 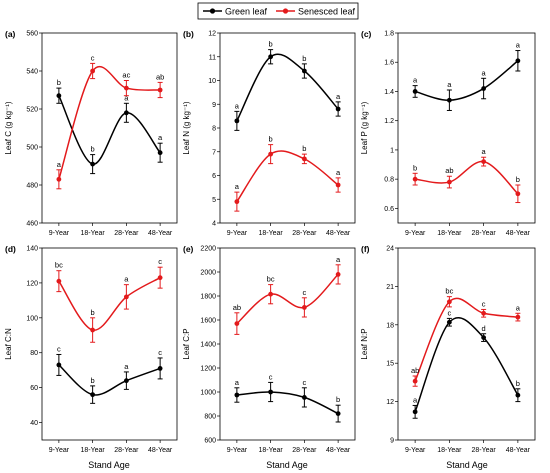 I want to click on y-tick-label: 1800, so click(x=208, y=297).